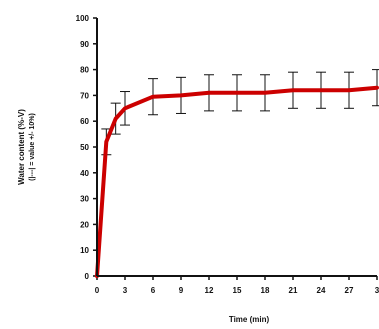 The height and width of the screenshot is (329, 379). I want to click on y-tick-label: 20, so click(84, 224).